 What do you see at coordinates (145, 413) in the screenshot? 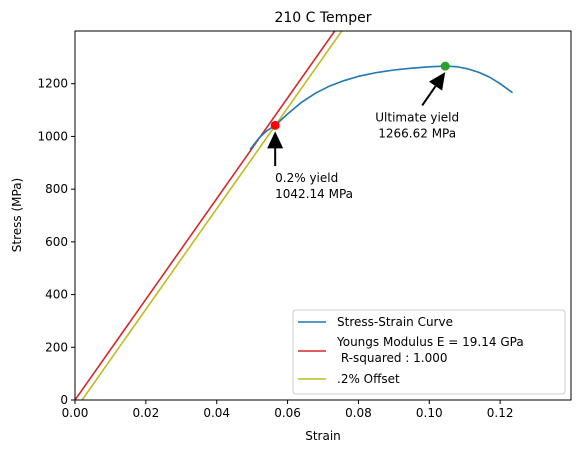
I see `x-tick-label: 0.02` at bounding box center [145, 413].